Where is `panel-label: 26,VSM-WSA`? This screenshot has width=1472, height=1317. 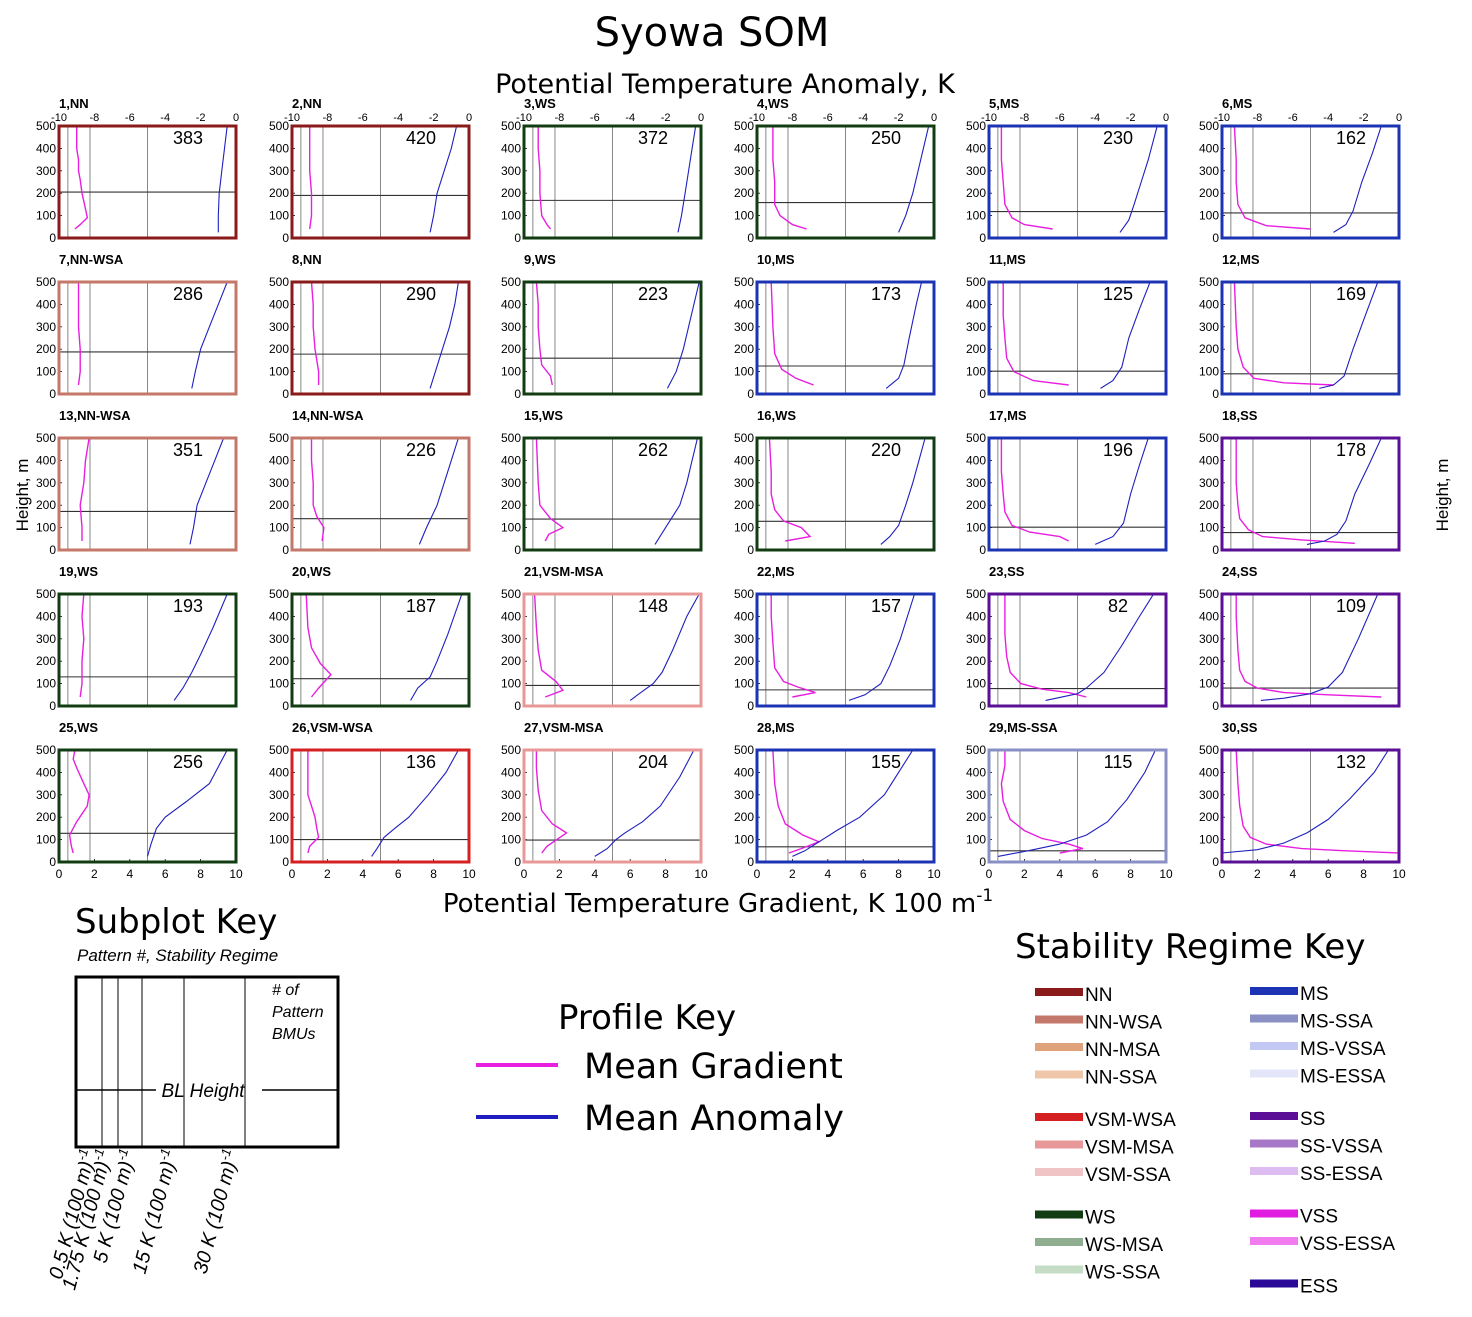
panel-label: 26,VSM-WSA is located at coordinates (333, 727).